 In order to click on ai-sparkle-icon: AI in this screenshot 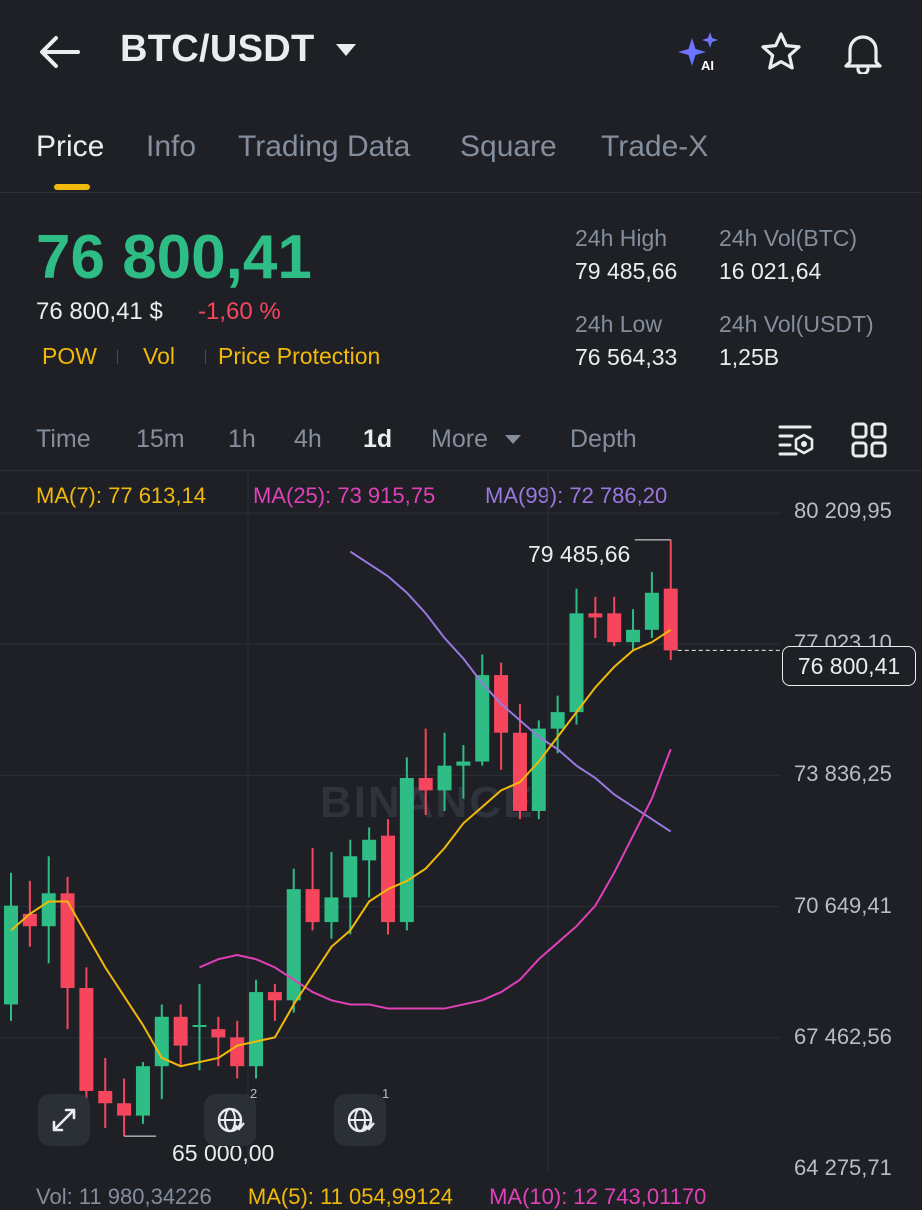, I will do `click(699, 52)`.